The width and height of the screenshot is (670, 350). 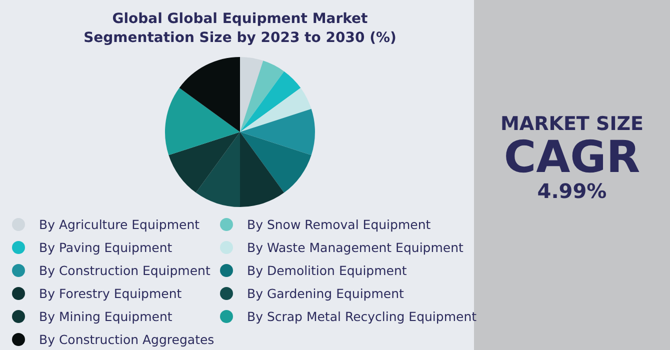 What do you see at coordinates (105, 247) in the screenshot?
I see `legend-label: By Paving Equipment` at bounding box center [105, 247].